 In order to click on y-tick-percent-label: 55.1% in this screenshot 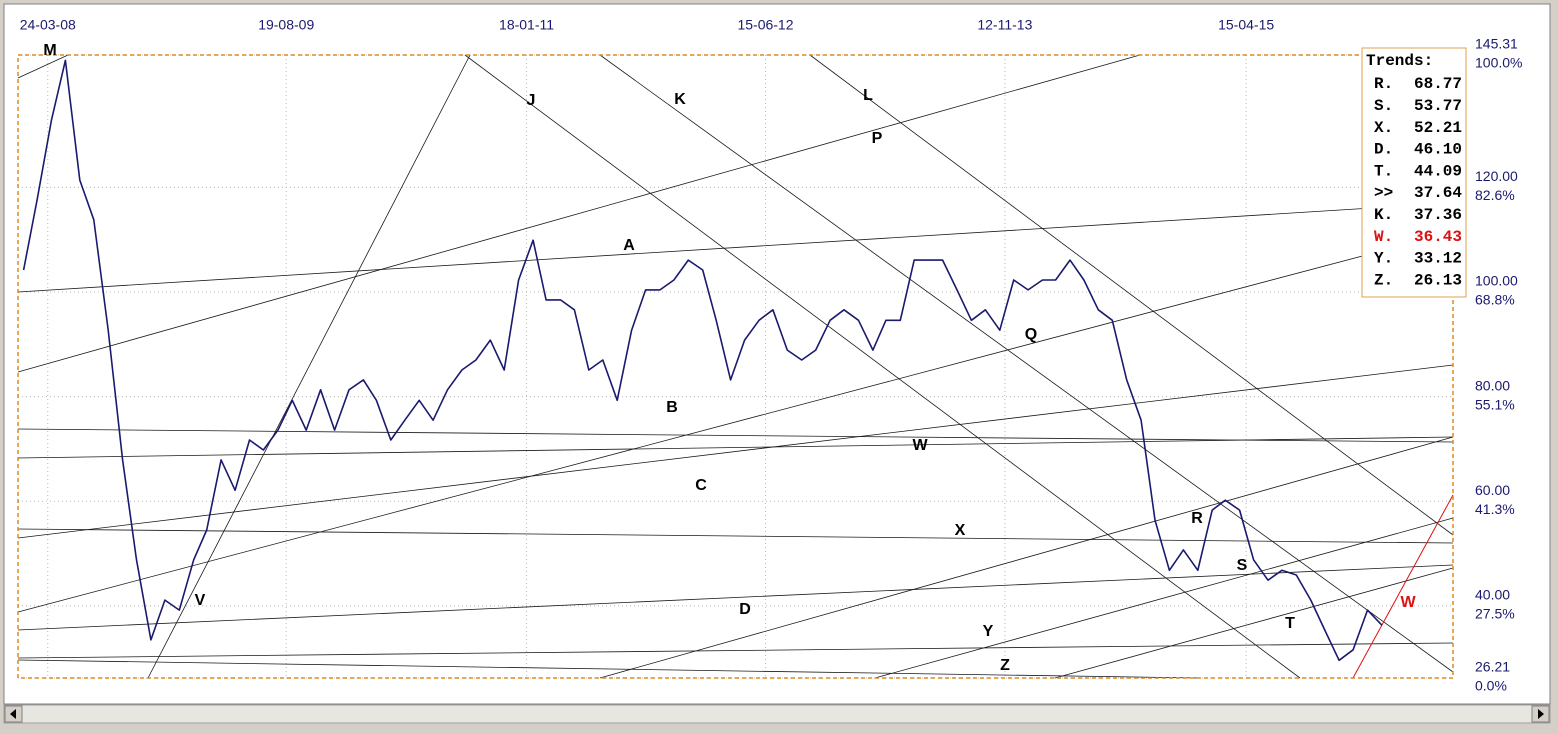, I will do `click(1495, 404)`.